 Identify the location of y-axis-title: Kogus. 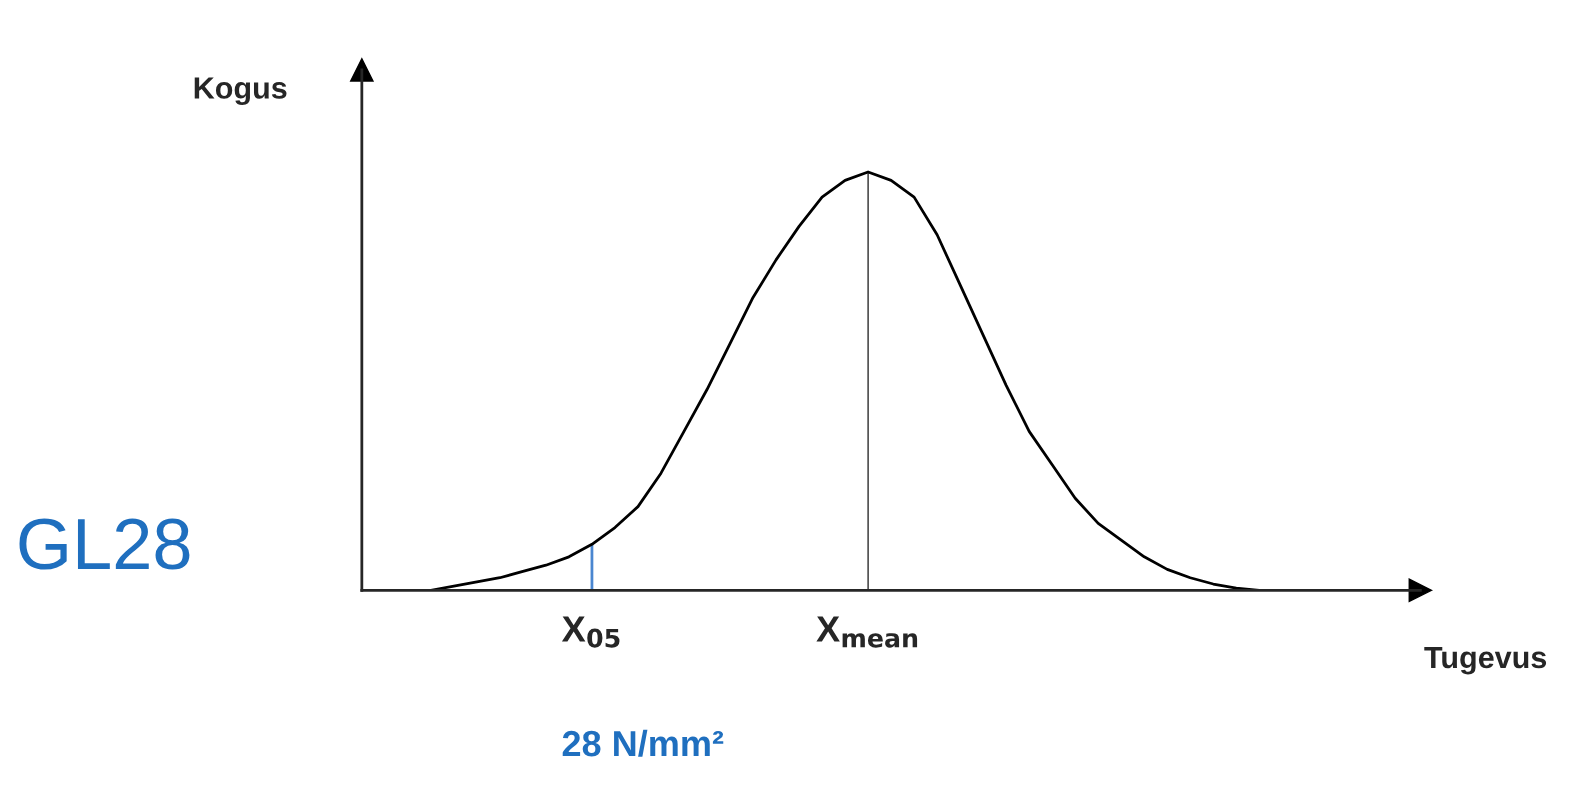
(240, 91).